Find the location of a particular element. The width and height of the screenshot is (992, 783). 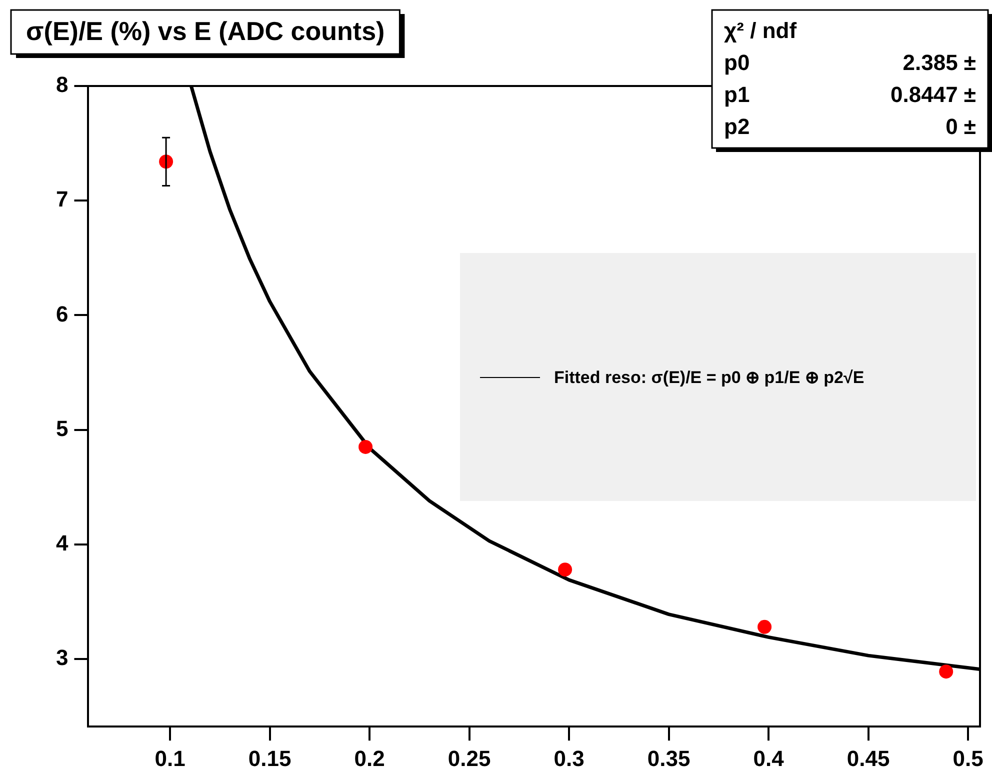

y-tick-label: 3 is located at coordinates (62, 657).